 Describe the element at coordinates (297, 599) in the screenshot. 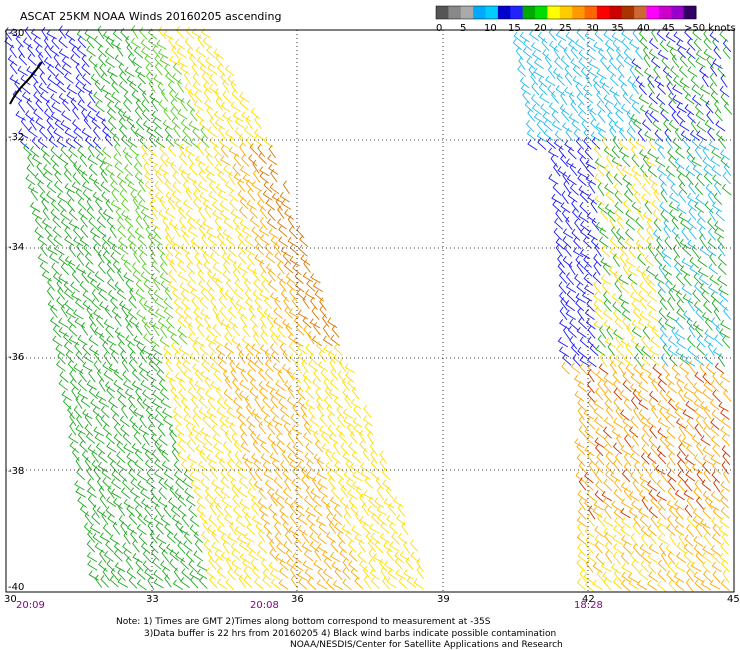

I see `lon-label: 36` at that location.